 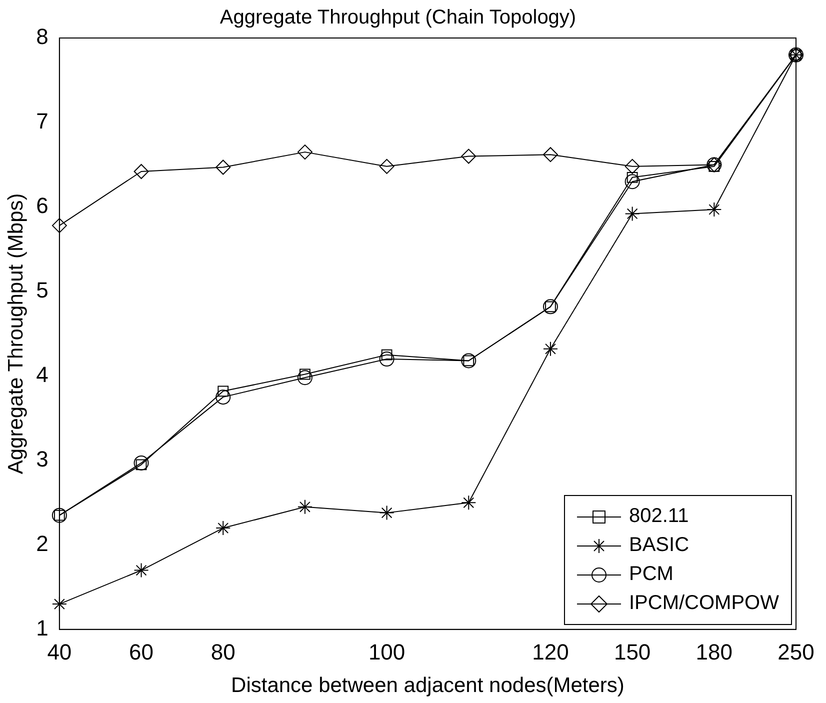 What do you see at coordinates (427, 686) in the screenshot?
I see `x-axis-title: Distance between adjacent nodes(Meters)` at bounding box center [427, 686].